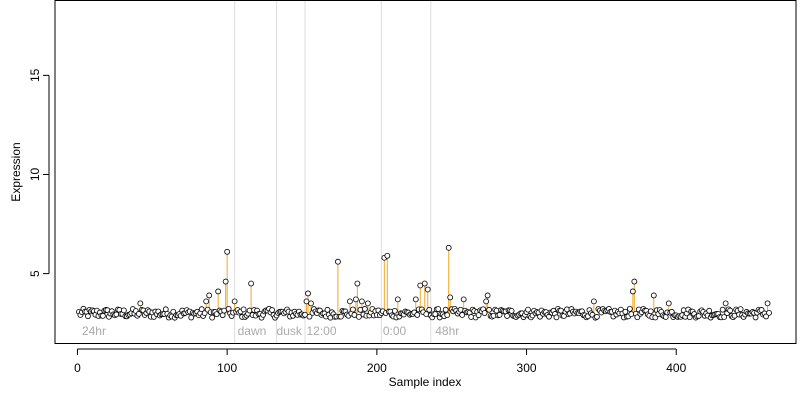 Image resolution: width=800 pixels, height=400 pixels. Describe the element at coordinates (35, 174) in the screenshot. I see `y-tick-label: 10` at that location.